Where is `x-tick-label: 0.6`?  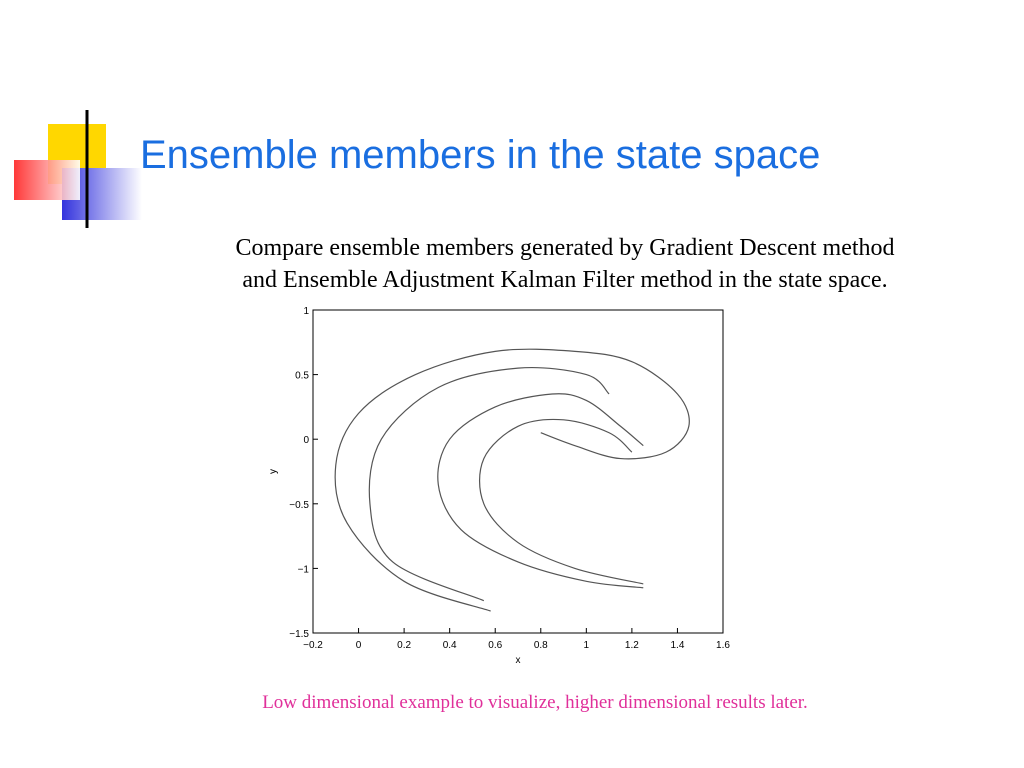
x-tick-label: 0.6 is located at coordinates (495, 645).